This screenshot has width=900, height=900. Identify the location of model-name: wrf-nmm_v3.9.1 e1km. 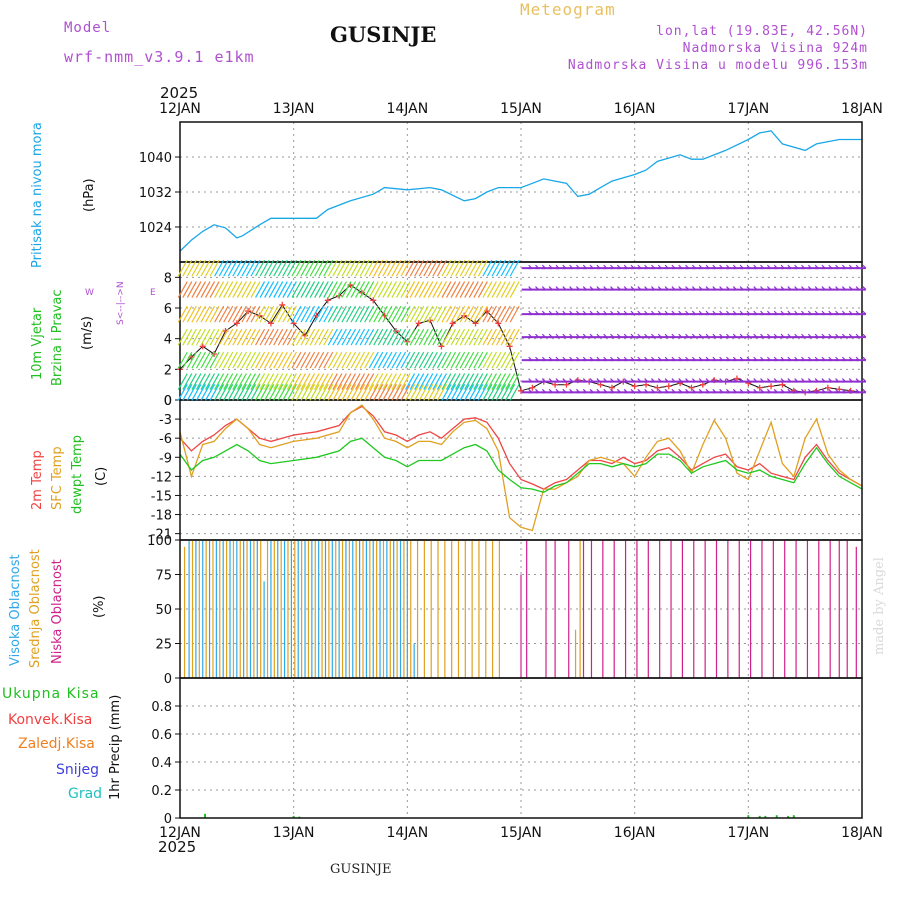
(159, 57).